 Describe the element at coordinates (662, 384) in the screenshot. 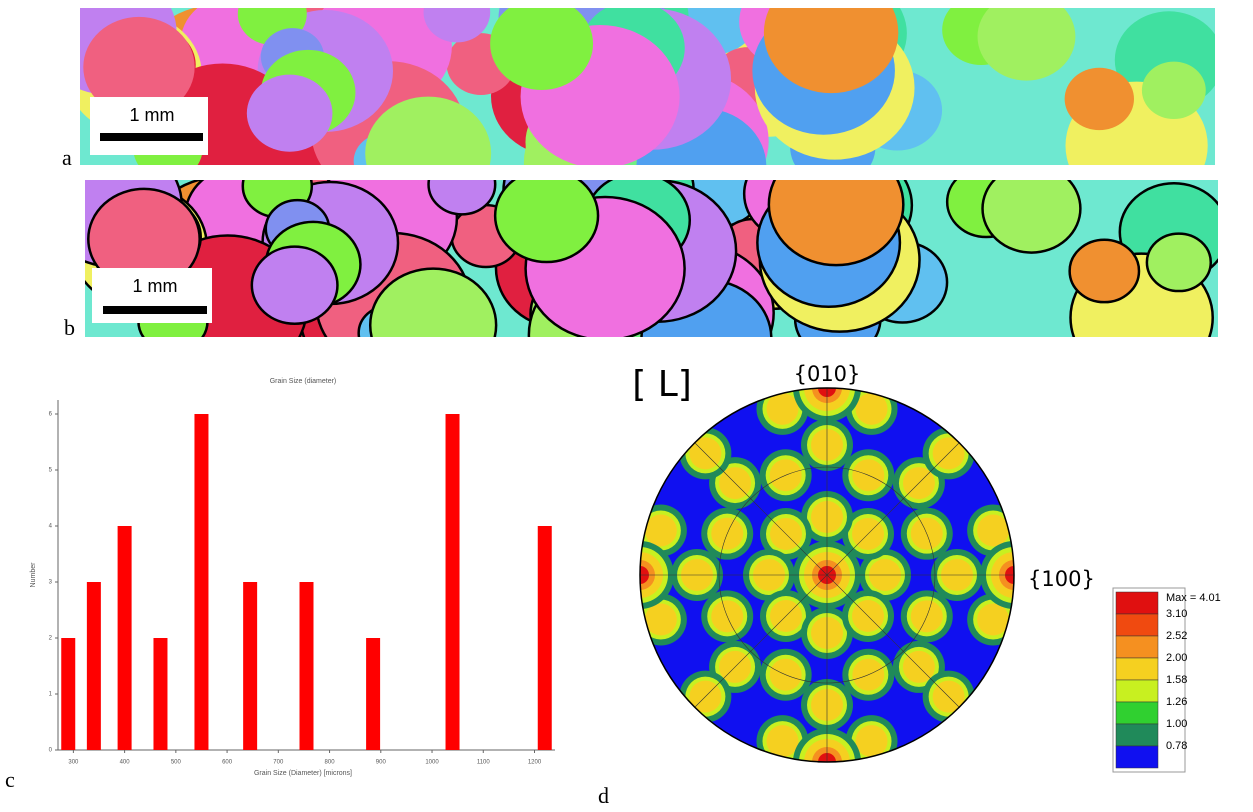

I see `direction-label: [ L]` at that location.